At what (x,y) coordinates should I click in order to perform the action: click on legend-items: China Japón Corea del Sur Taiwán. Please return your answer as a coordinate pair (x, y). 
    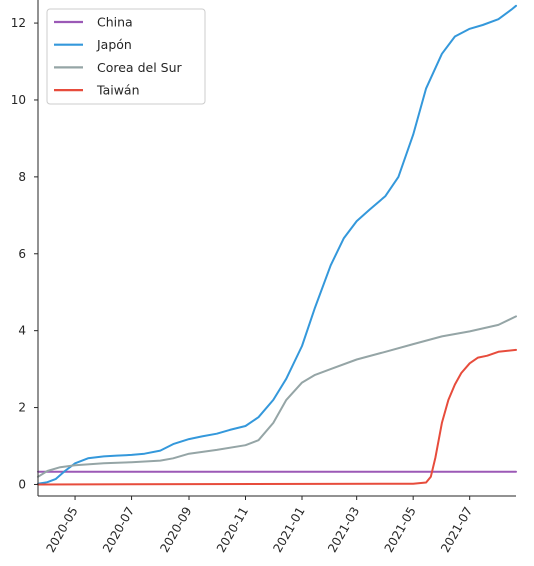
    Looking at the image, I should click on (118, 56).